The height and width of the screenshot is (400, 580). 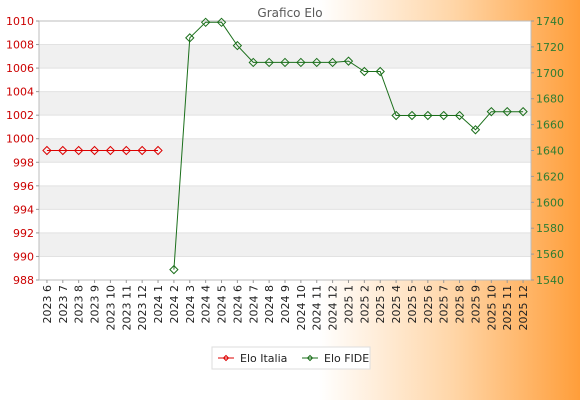 What do you see at coordinates (102, 150) in the screenshot?
I see `series-elo-italia` at bounding box center [102, 150].